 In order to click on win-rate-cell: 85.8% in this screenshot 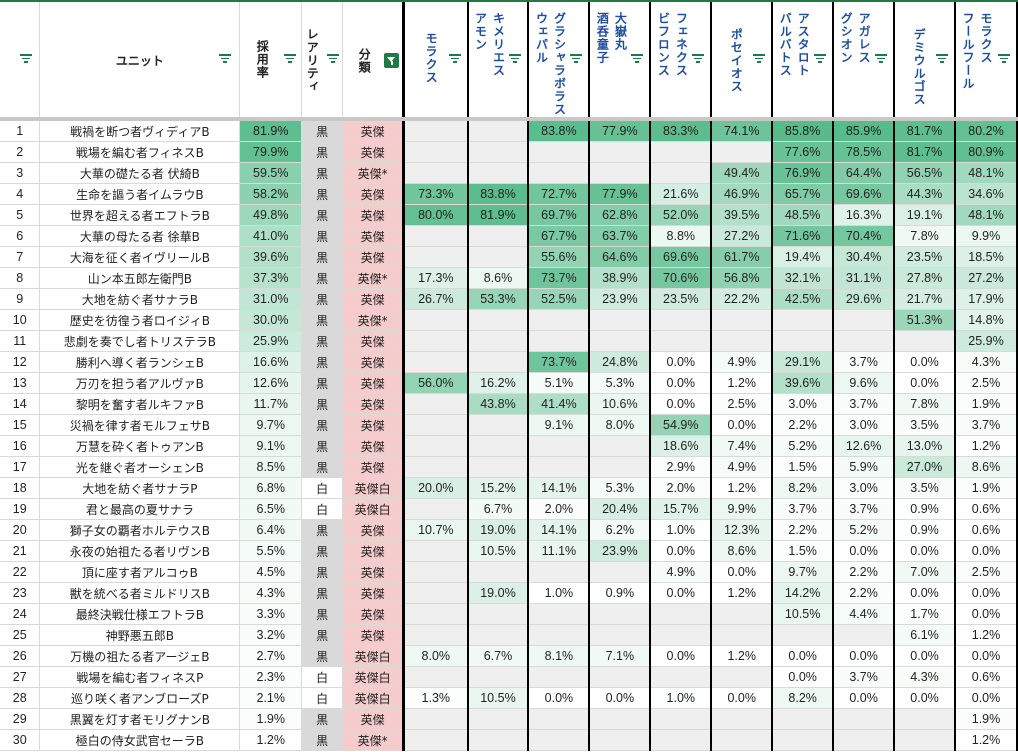, I will do `click(803, 130)`.